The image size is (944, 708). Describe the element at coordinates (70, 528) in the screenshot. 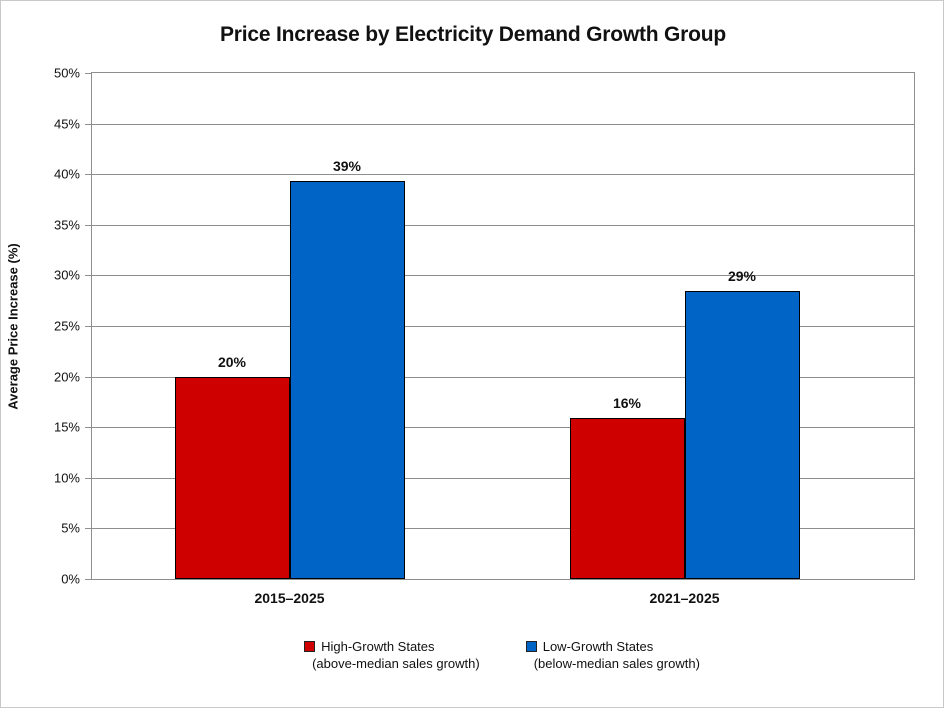

I see `y-tick-label: 5%` at that location.